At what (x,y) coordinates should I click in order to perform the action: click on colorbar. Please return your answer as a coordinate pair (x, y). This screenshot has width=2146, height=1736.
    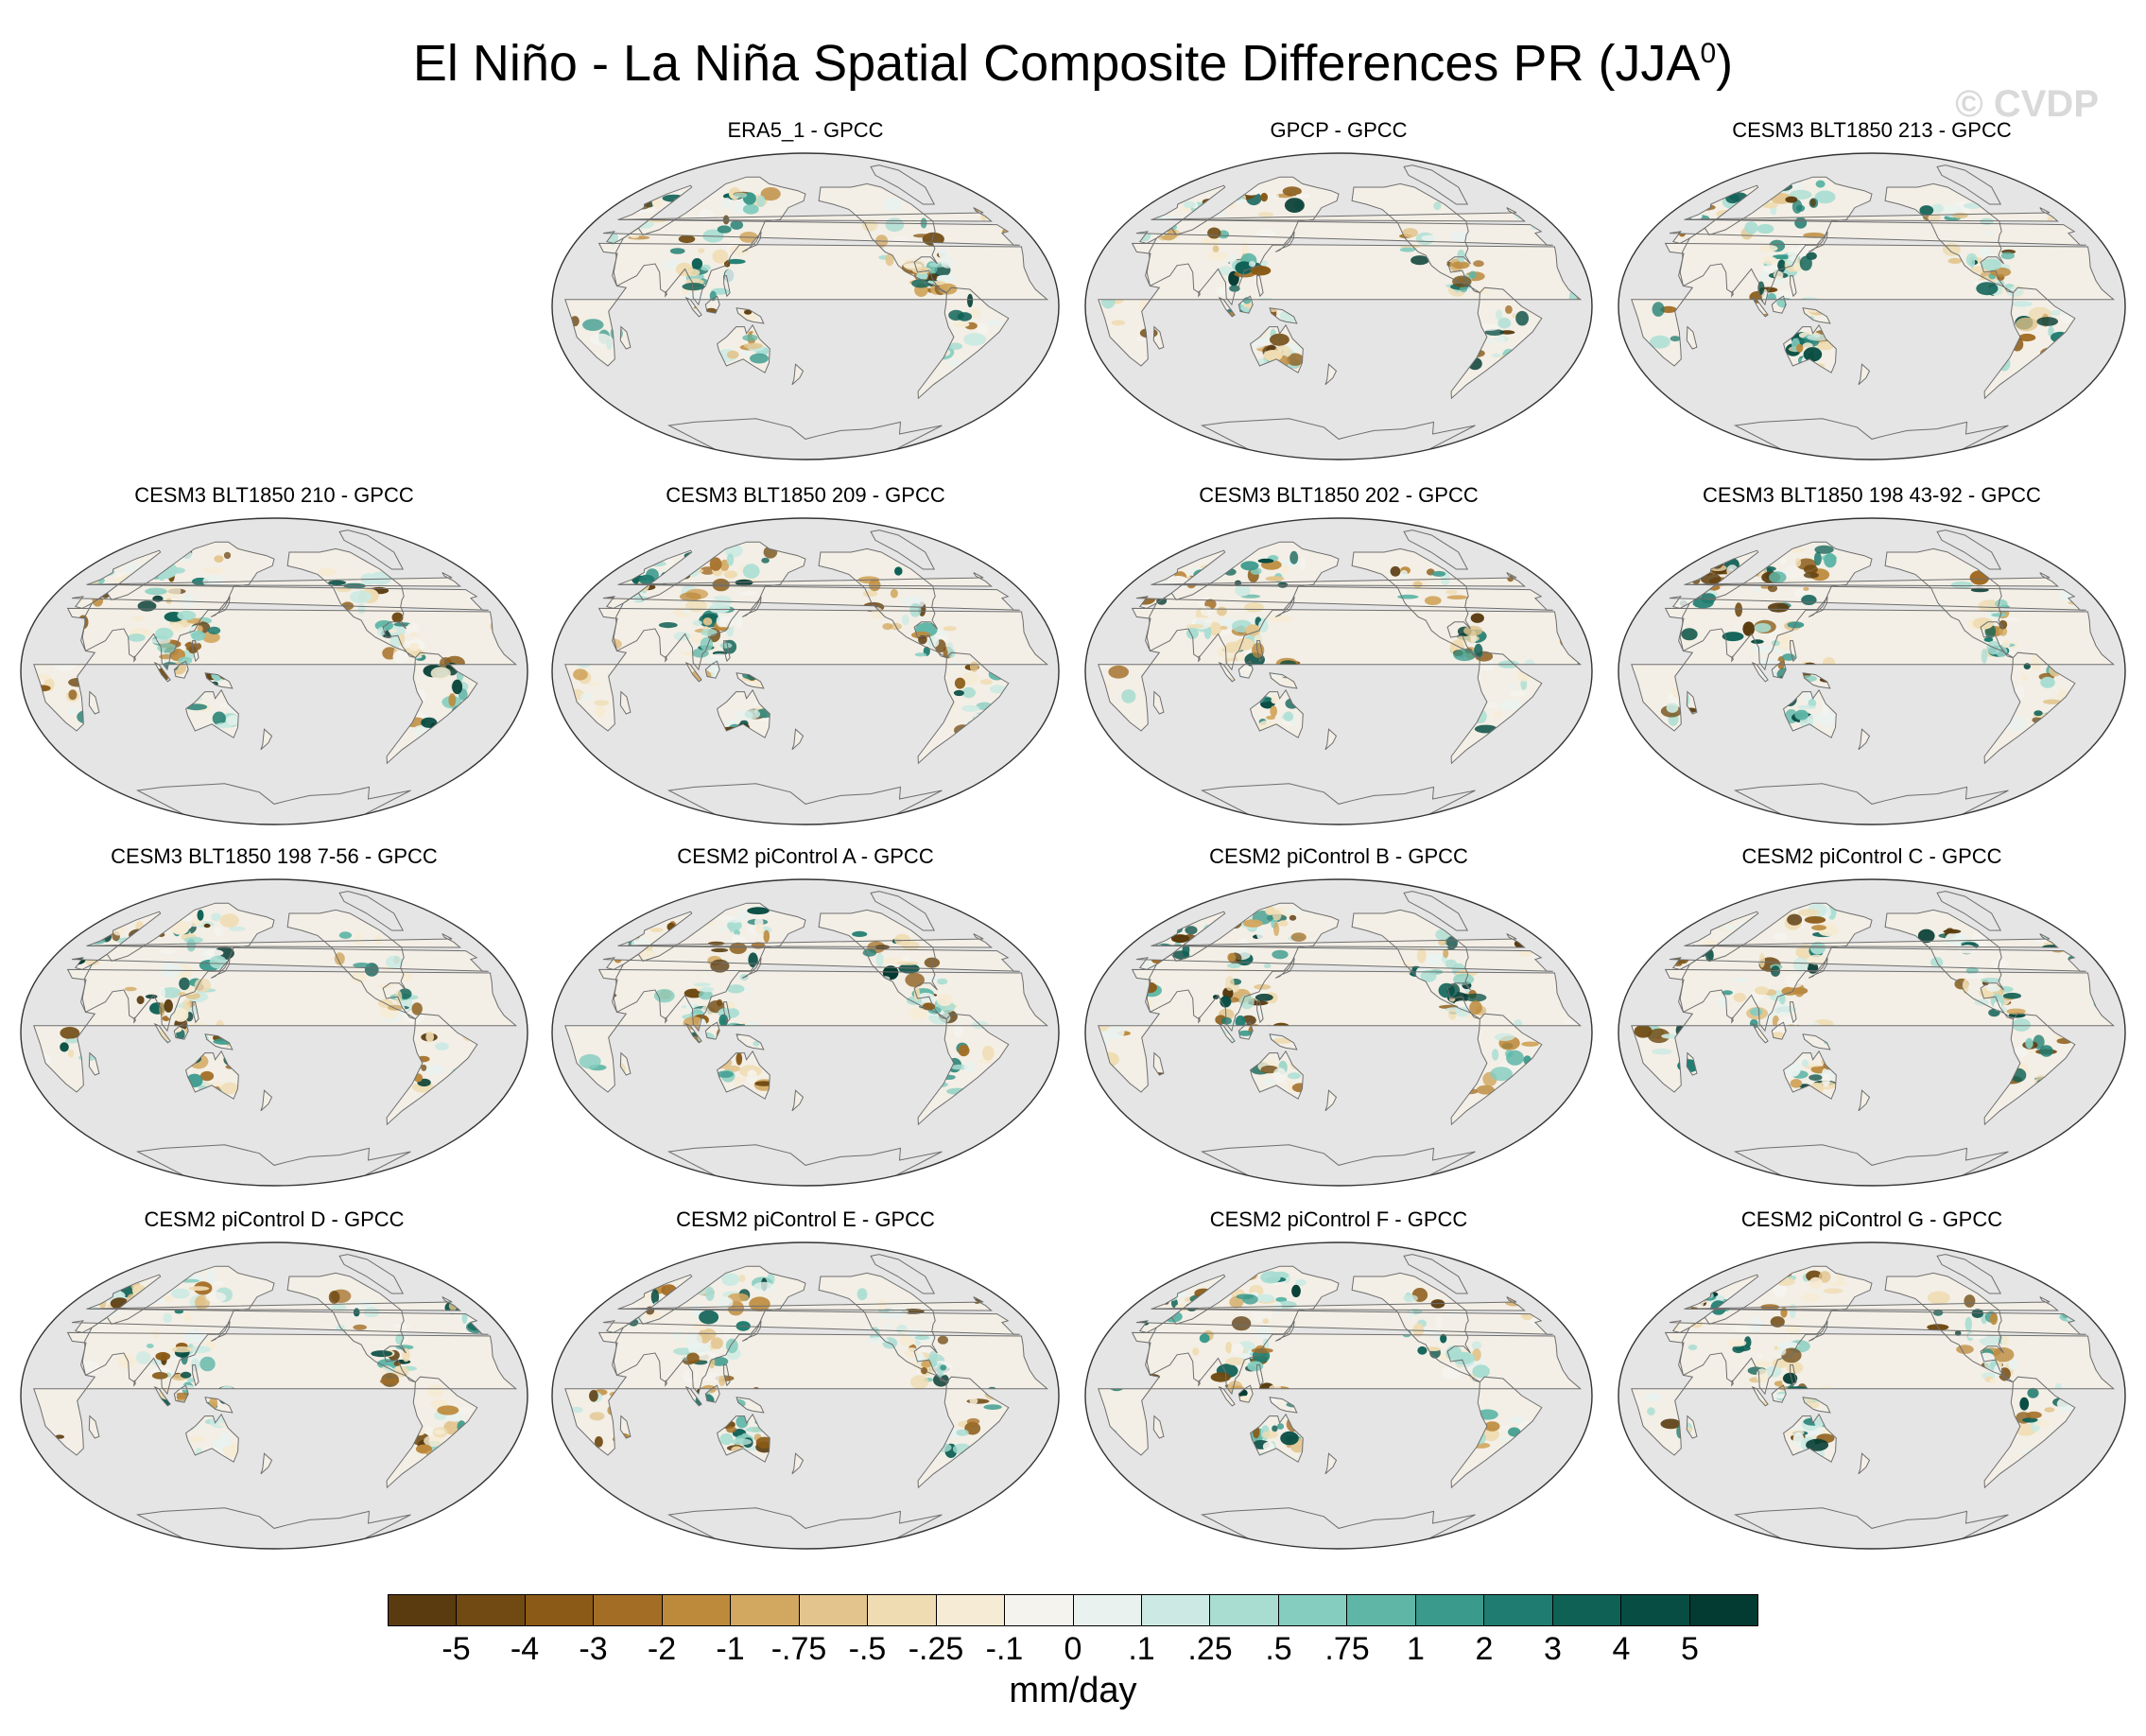
    Looking at the image, I should click on (1073, 1610).